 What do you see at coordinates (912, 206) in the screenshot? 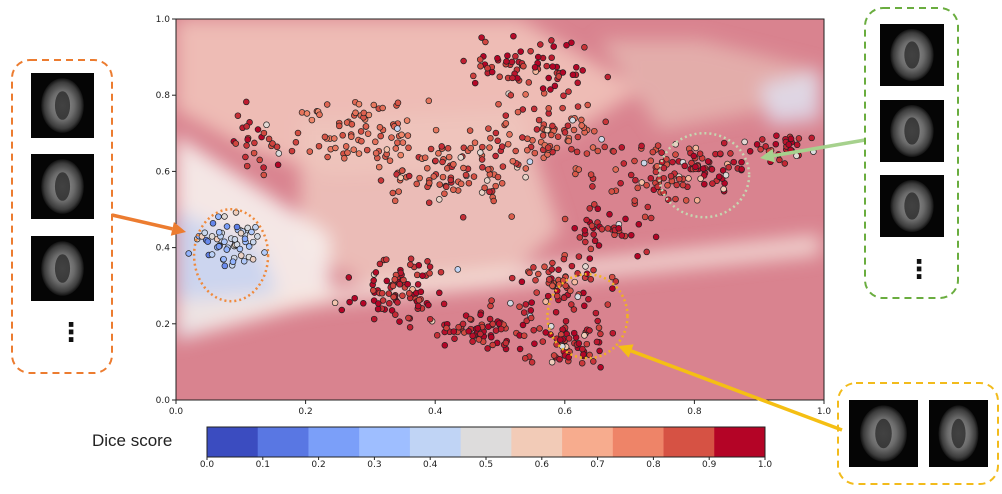
I see `green-thumb-3-ventricle` at bounding box center [912, 206].